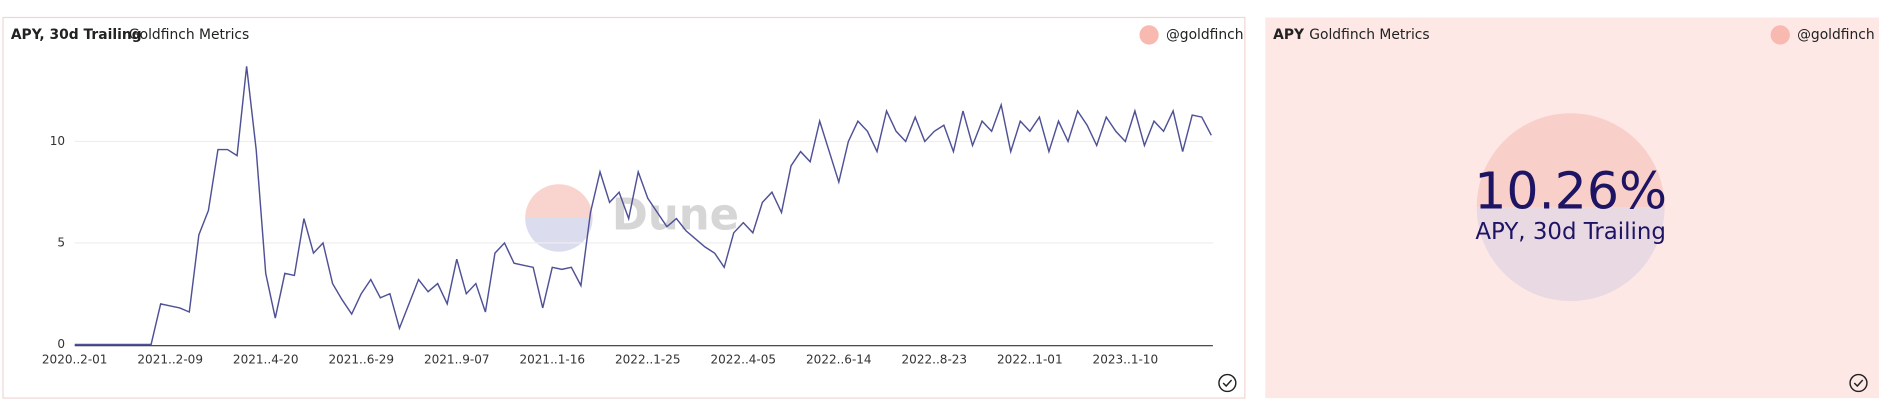 Image resolution: width=1879 pixels, height=410 pixels. Describe the element at coordinates (935, 360) in the screenshot. I see `x-tick-label: 2022..8-23` at that location.